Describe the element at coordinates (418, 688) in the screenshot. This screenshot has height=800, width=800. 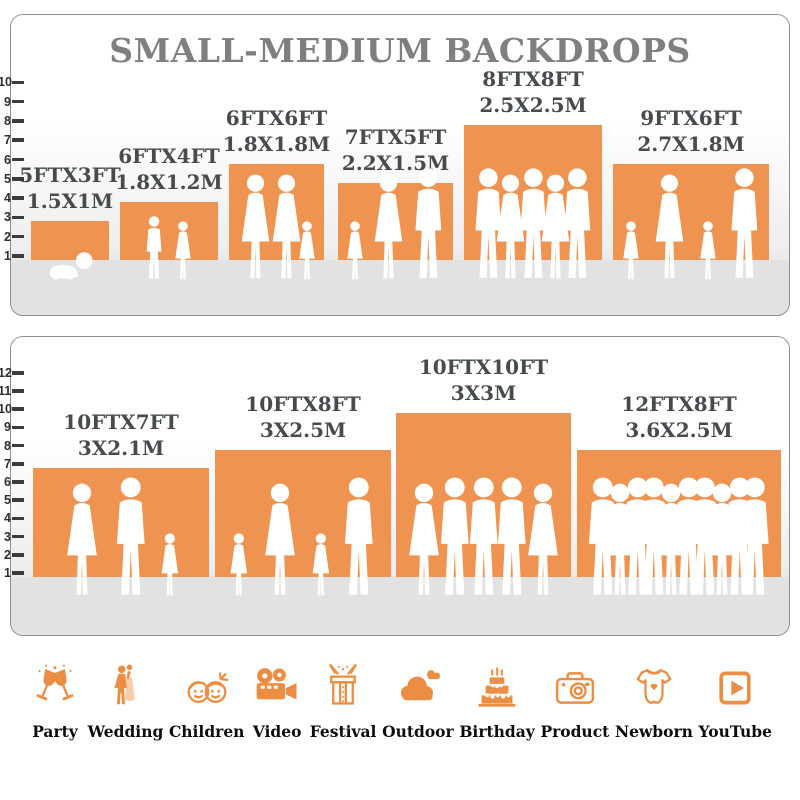
I see `outdoor-icon` at that location.